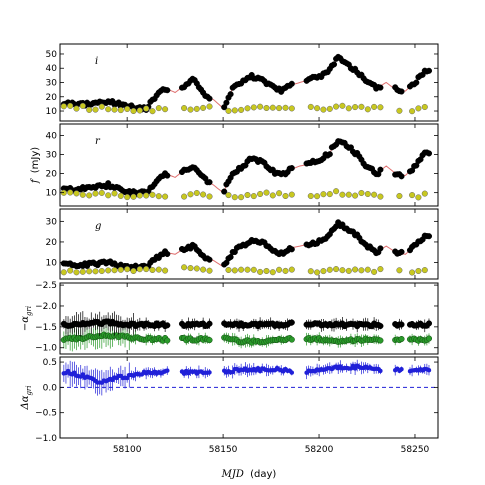 Image resolution: width=485 pixels, height=485 pixels. I want to click on flux-axis-title: f (mJy), so click(35, 165).